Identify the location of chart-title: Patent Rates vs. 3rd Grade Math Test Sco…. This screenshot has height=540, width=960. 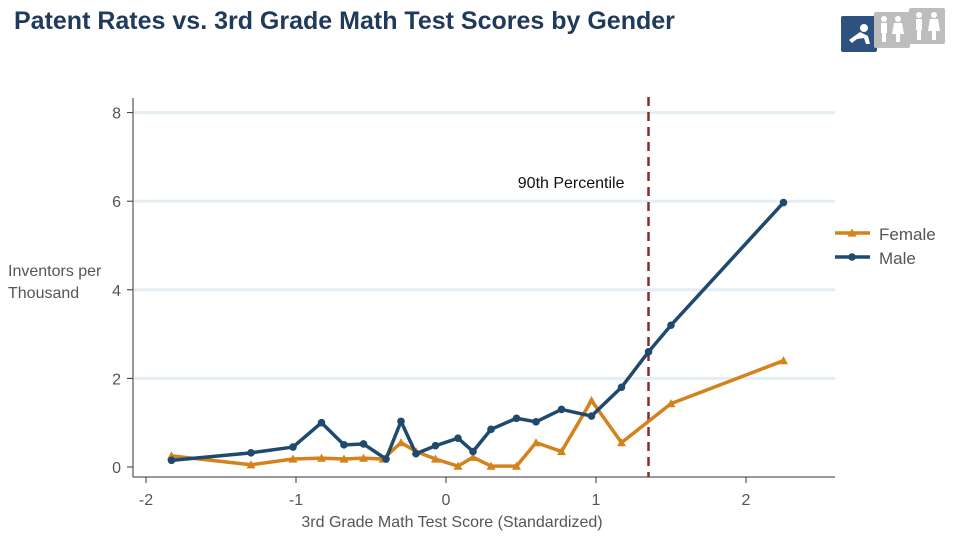
(344, 21).